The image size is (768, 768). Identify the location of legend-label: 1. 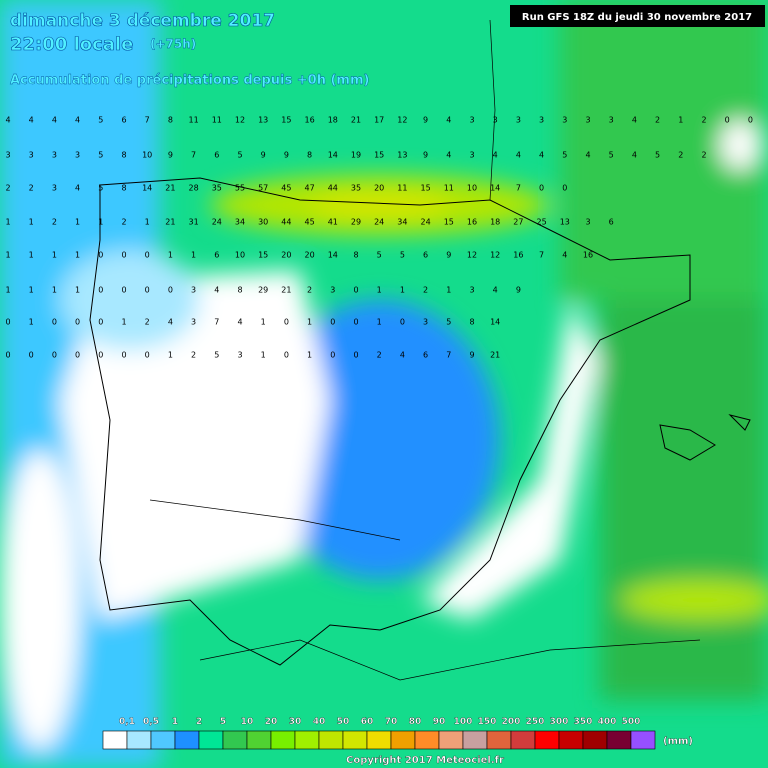
(175, 722).